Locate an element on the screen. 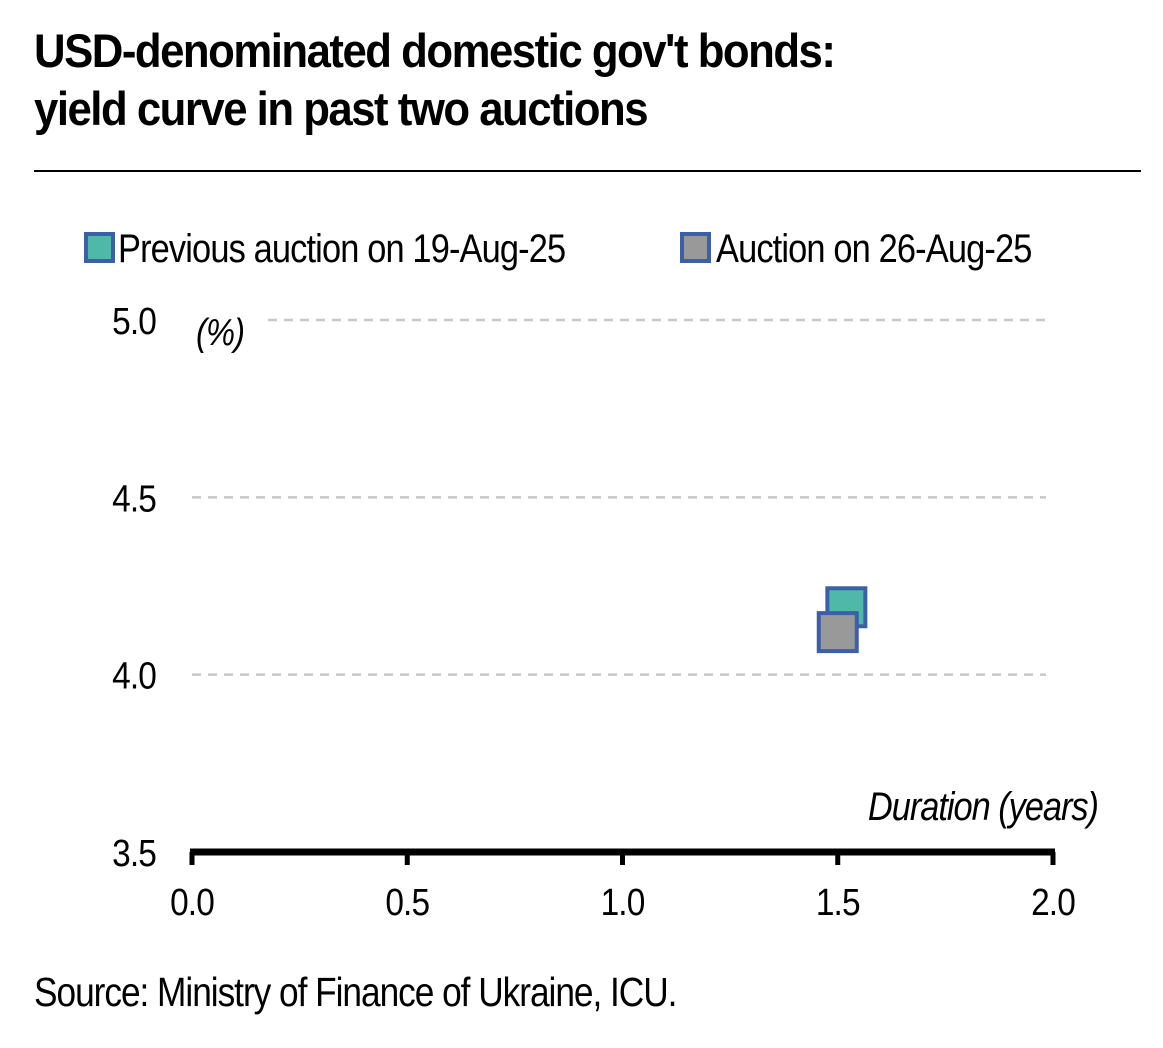  x-tick-label: 2.0 is located at coordinates (1053, 902).